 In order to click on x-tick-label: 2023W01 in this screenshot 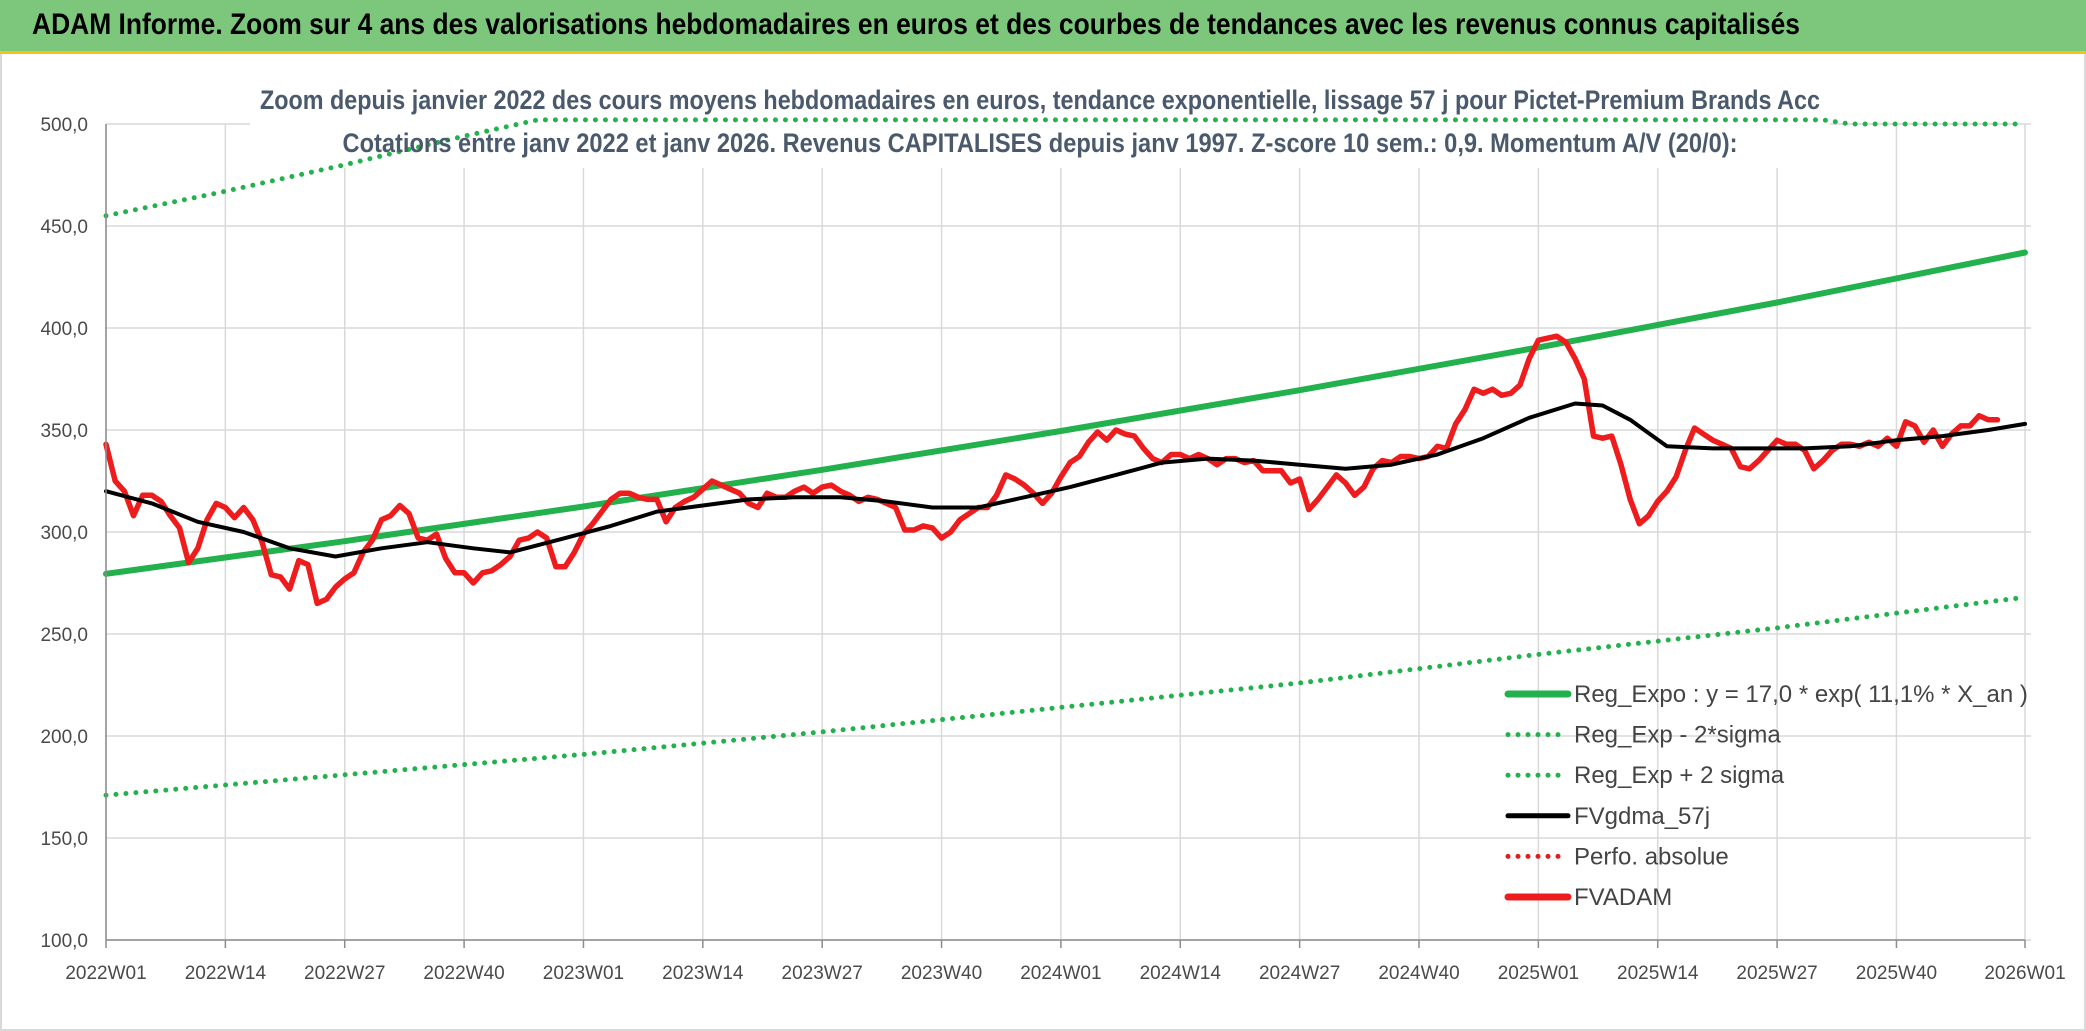, I will do `click(583, 973)`.